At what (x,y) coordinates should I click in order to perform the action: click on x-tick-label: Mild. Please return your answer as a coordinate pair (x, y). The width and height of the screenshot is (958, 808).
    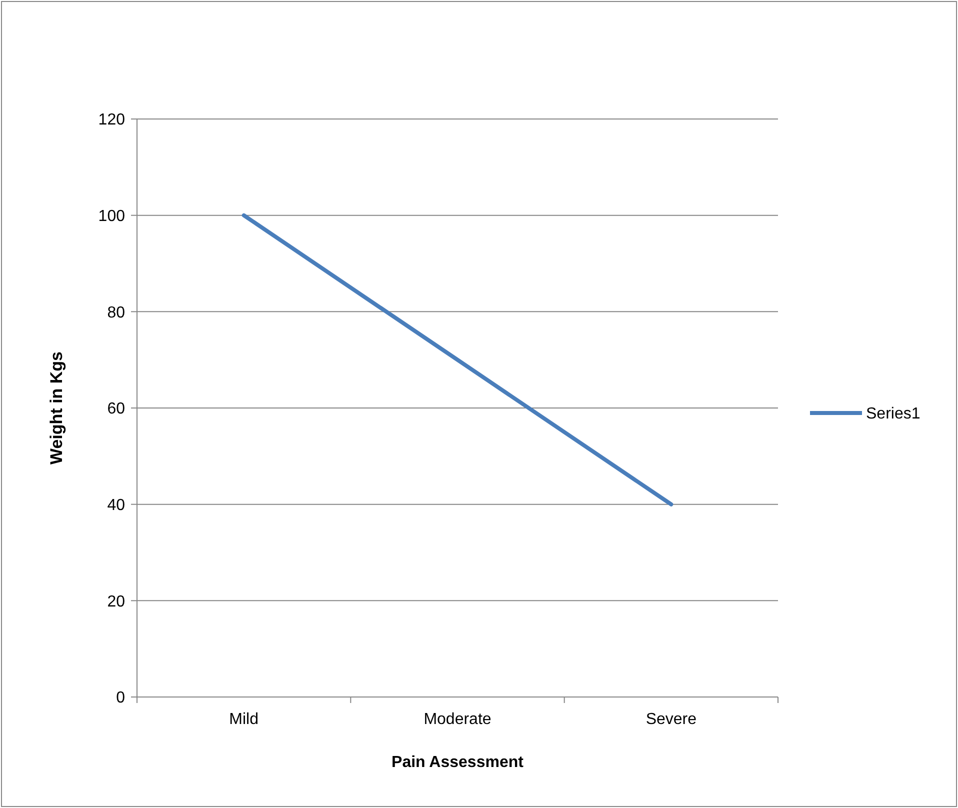
    Looking at the image, I should click on (244, 719).